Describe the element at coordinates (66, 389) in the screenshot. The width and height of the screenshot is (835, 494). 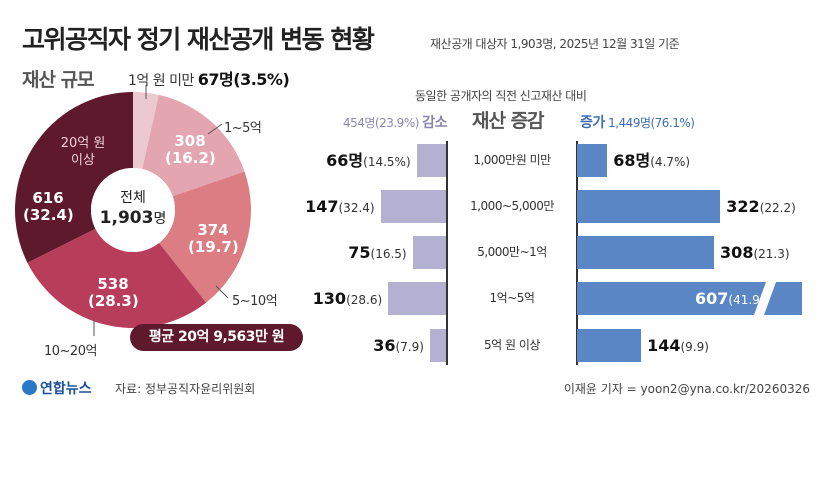
I see `logo-text: 연합뉴스` at that location.